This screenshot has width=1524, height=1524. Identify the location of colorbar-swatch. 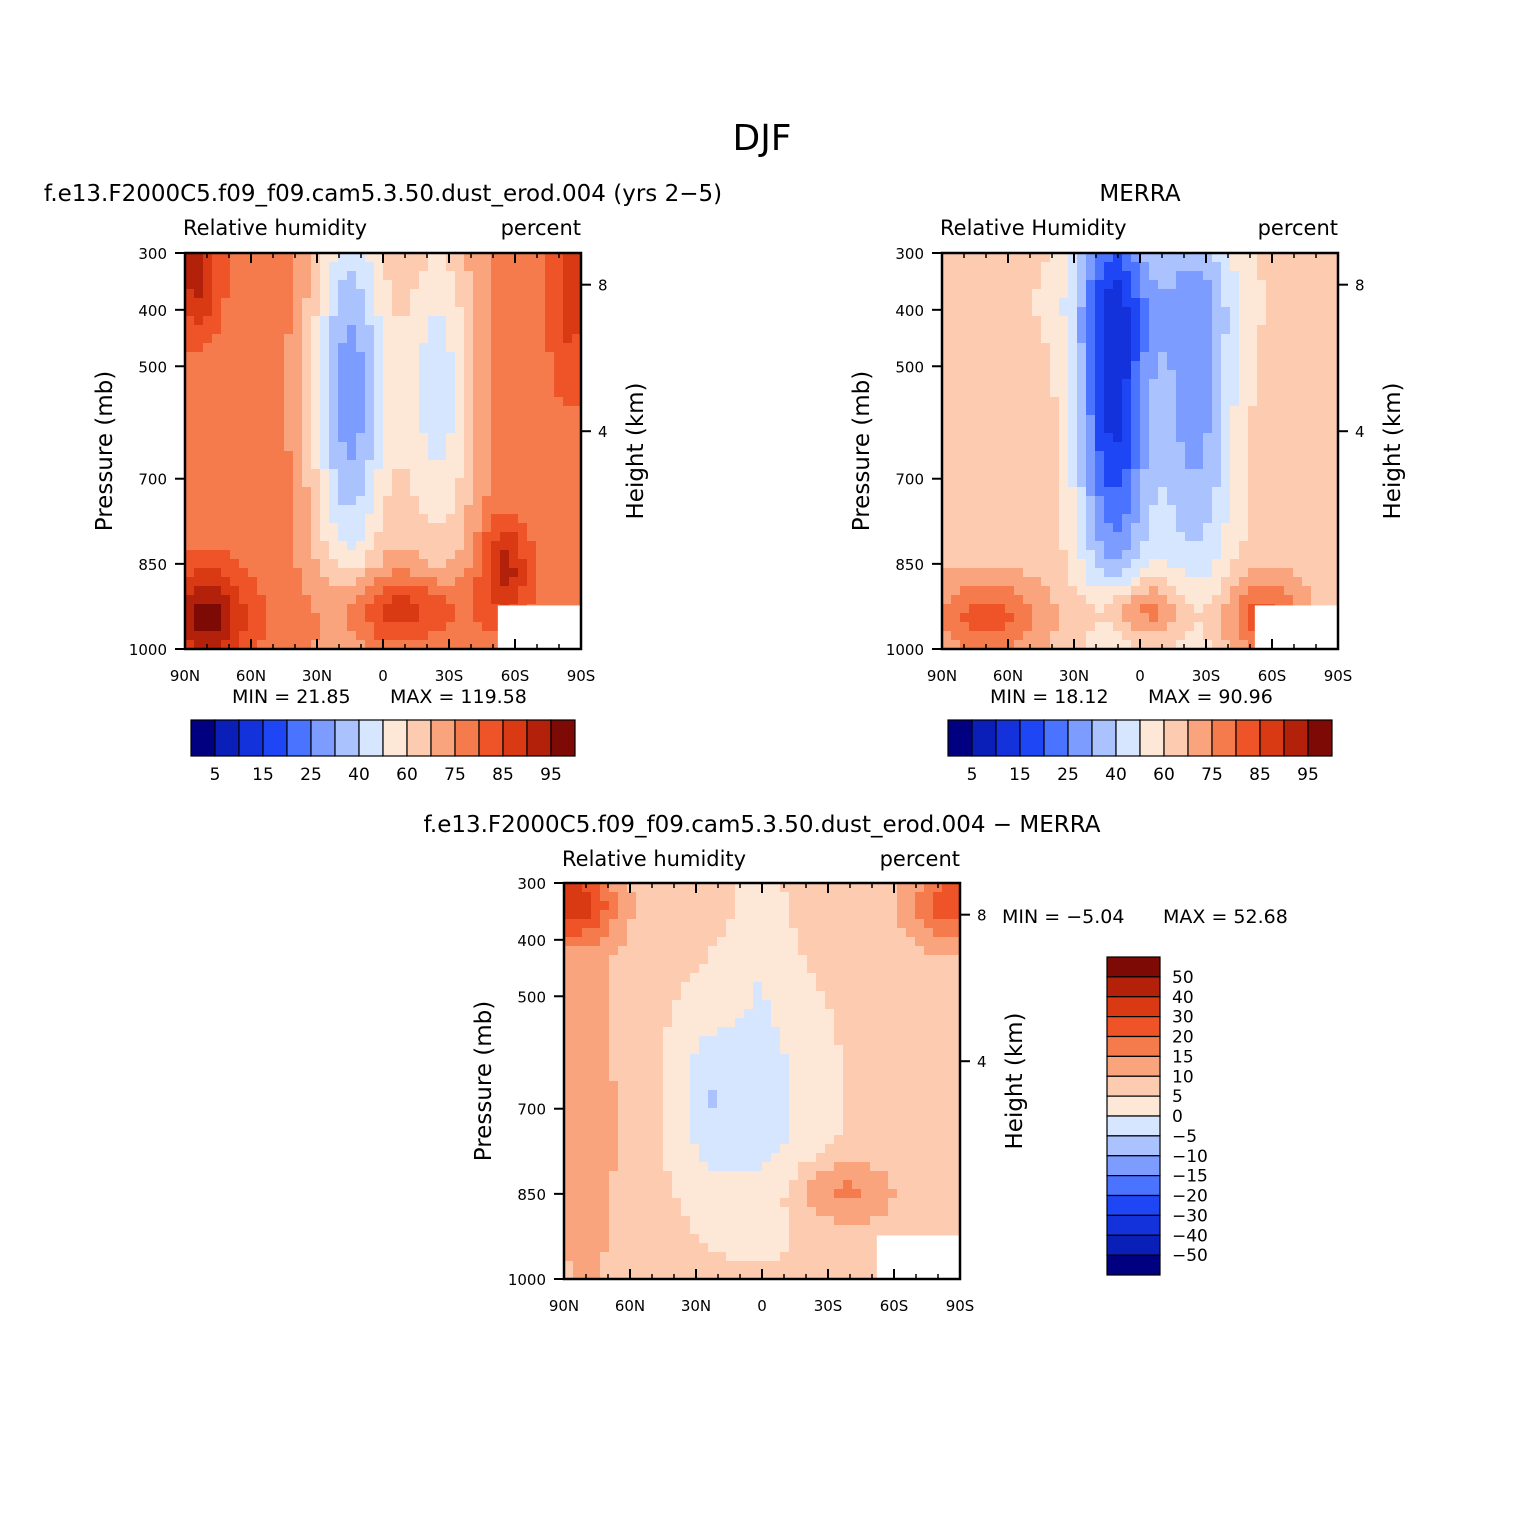
(563, 738).